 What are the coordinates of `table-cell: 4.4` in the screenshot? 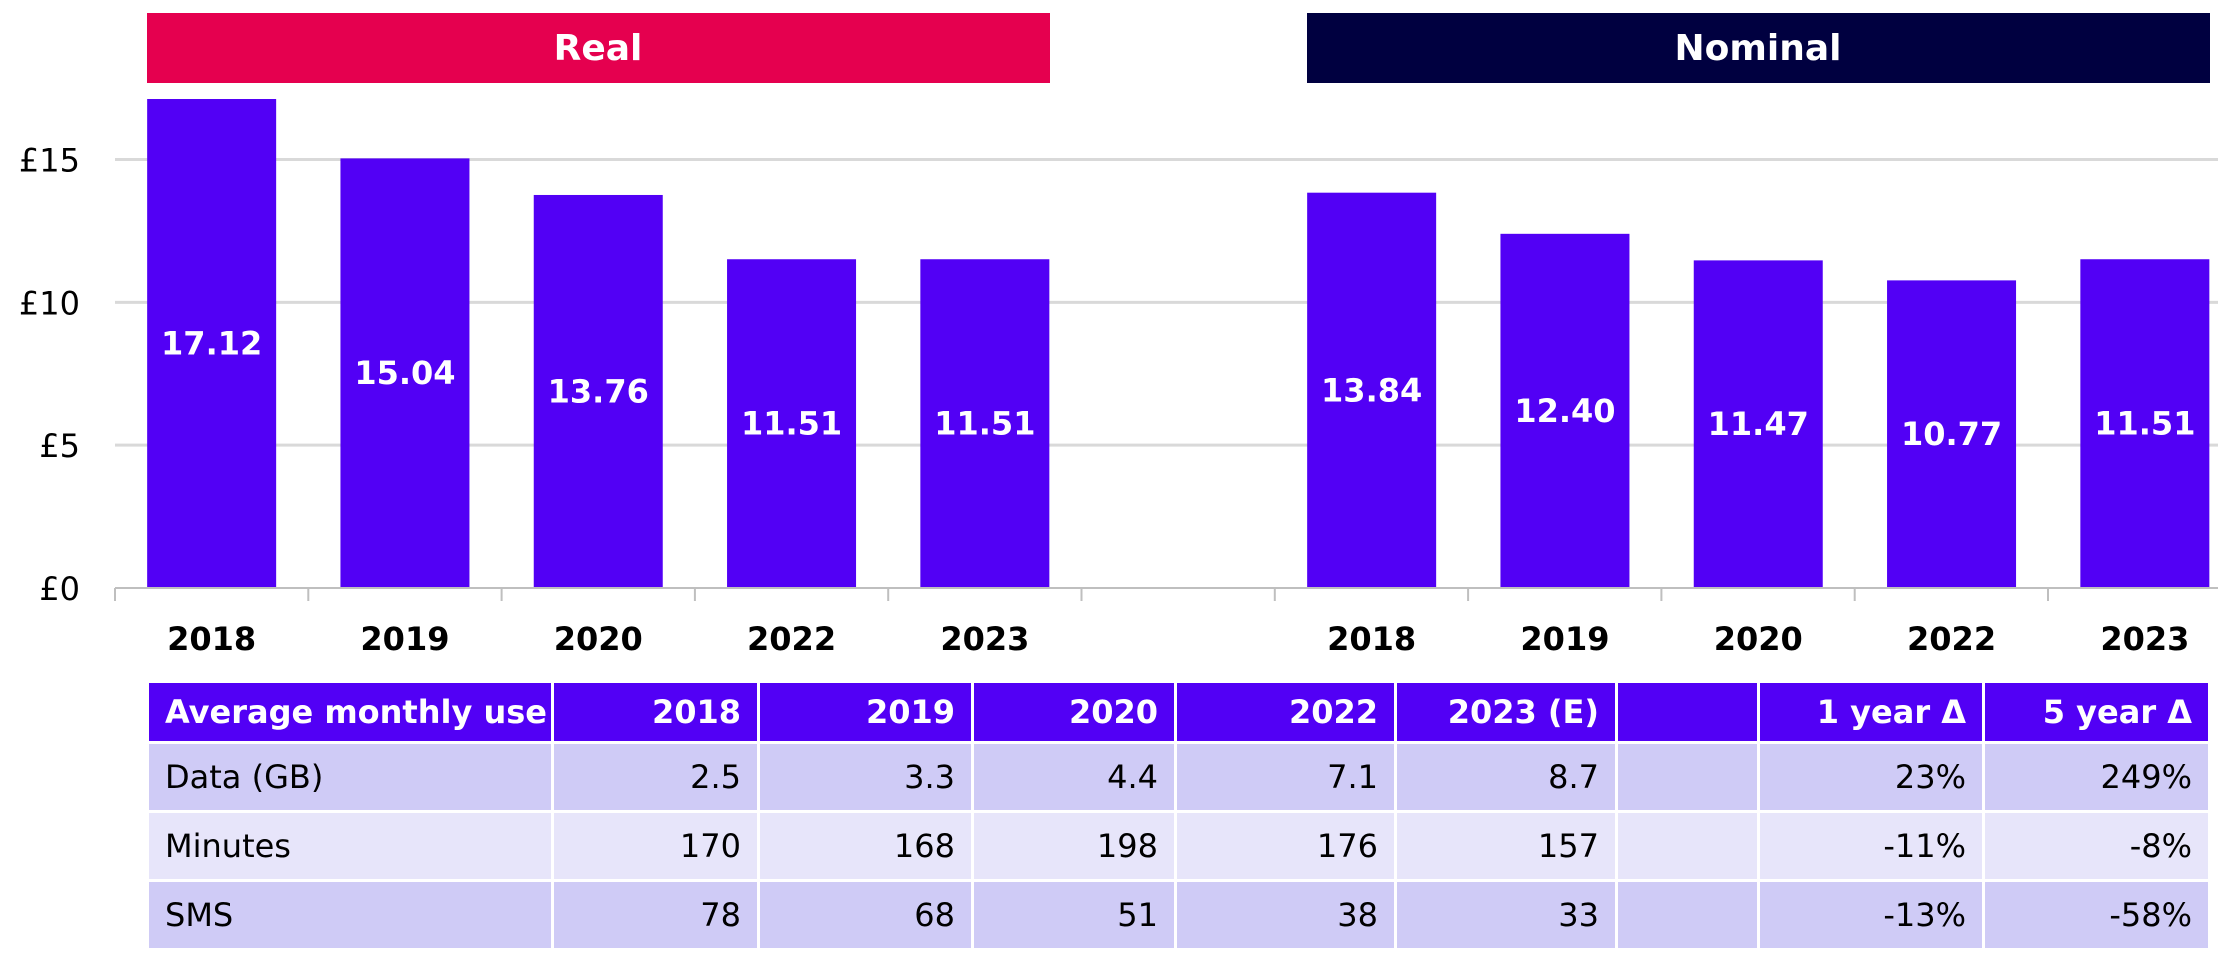 It's located at (1074, 777).